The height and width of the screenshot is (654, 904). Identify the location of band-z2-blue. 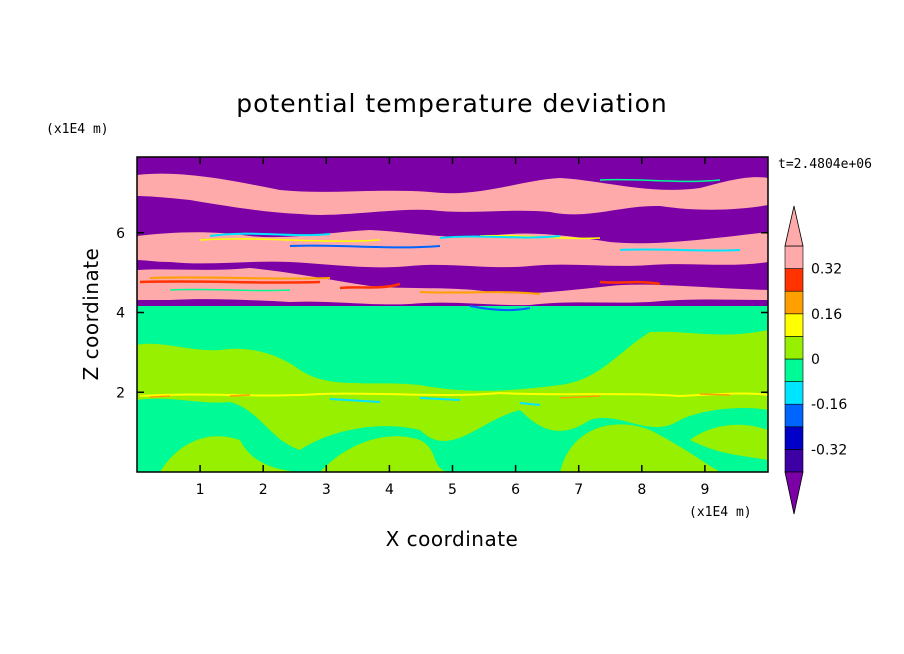
(435, 401).